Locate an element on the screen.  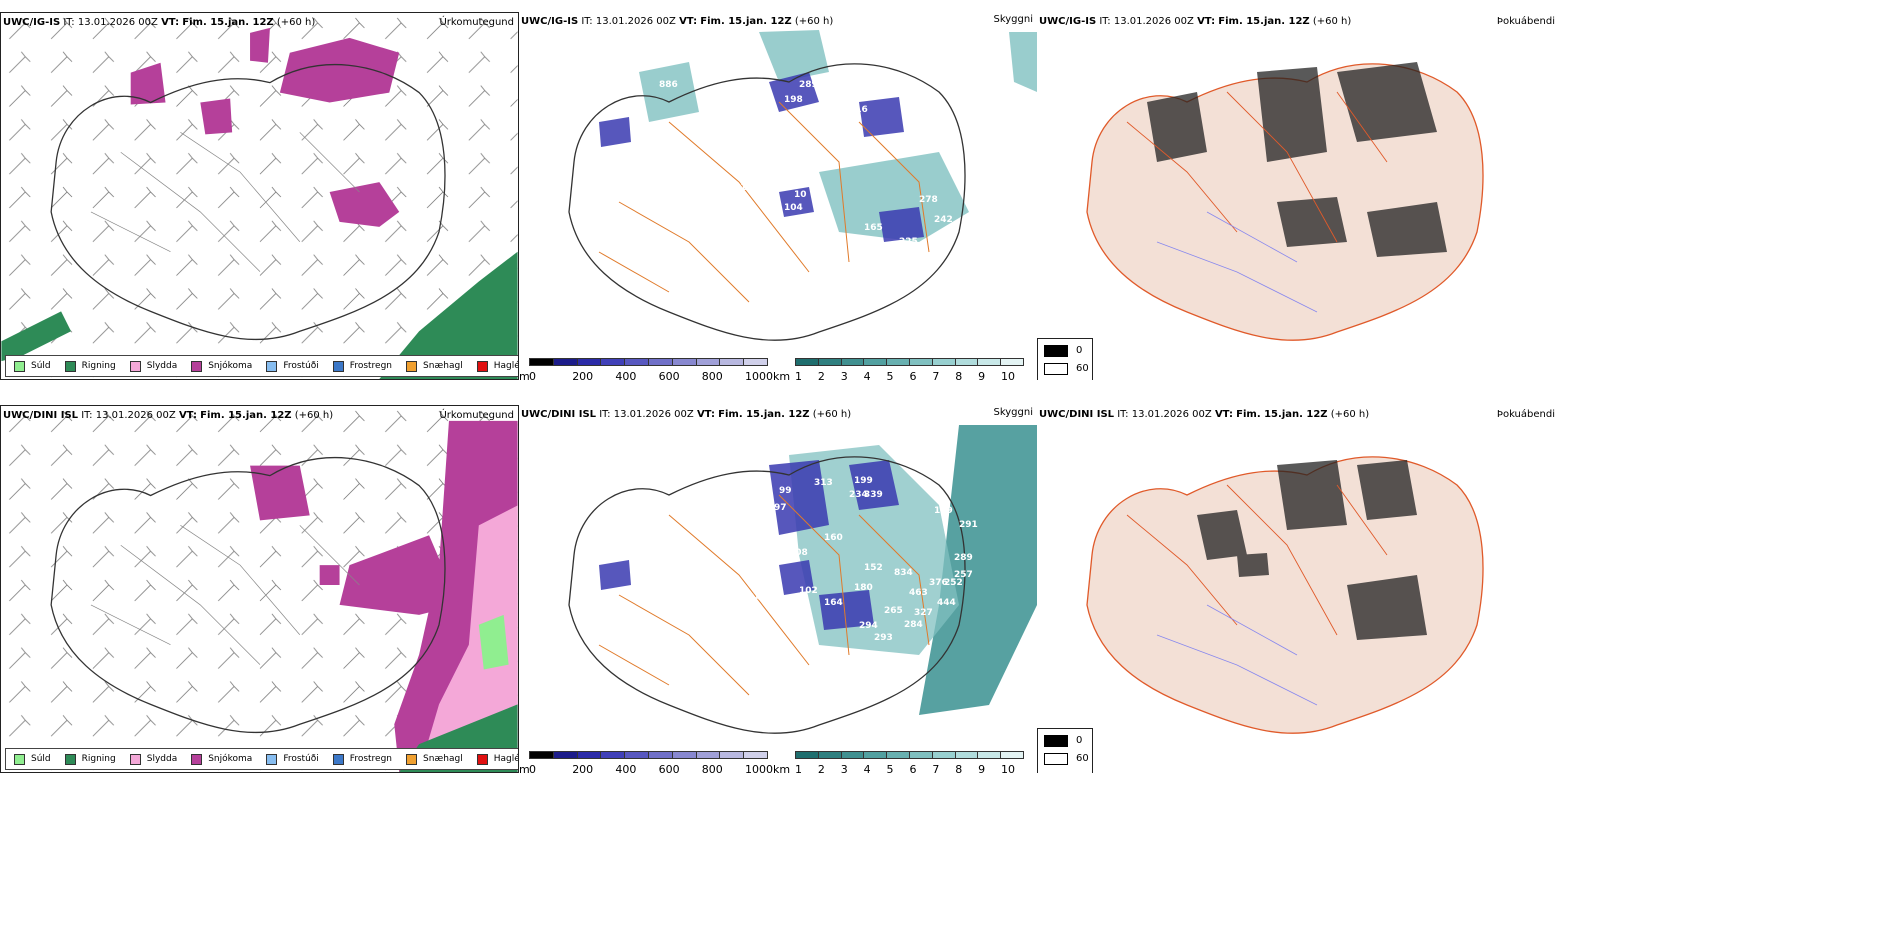
cloudbase-tick-label: 200 is located at coordinates (583, 375).